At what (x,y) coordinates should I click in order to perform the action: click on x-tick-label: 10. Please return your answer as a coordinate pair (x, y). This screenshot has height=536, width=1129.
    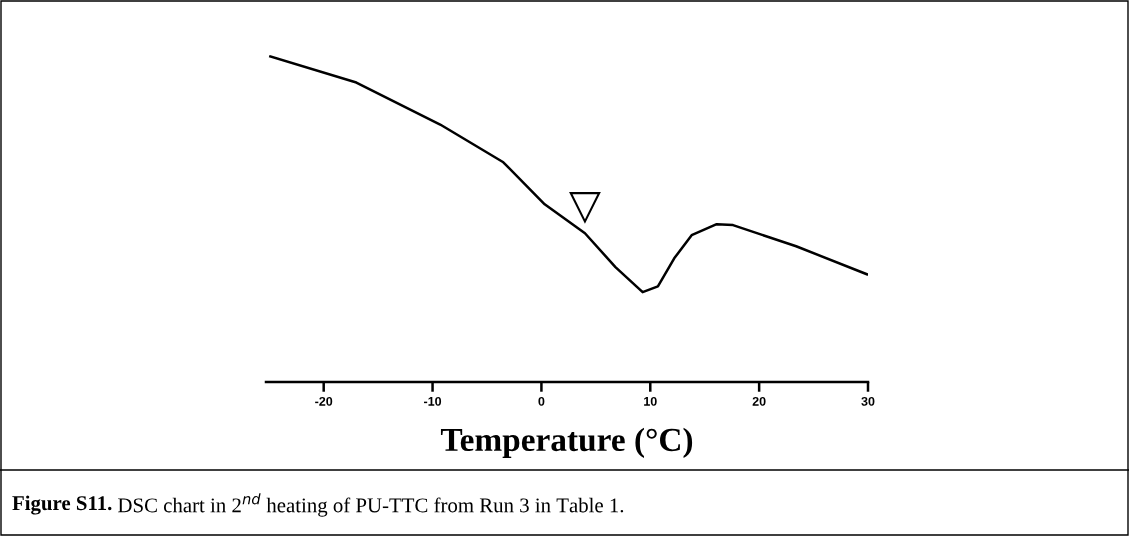
    Looking at the image, I should click on (650, 401).